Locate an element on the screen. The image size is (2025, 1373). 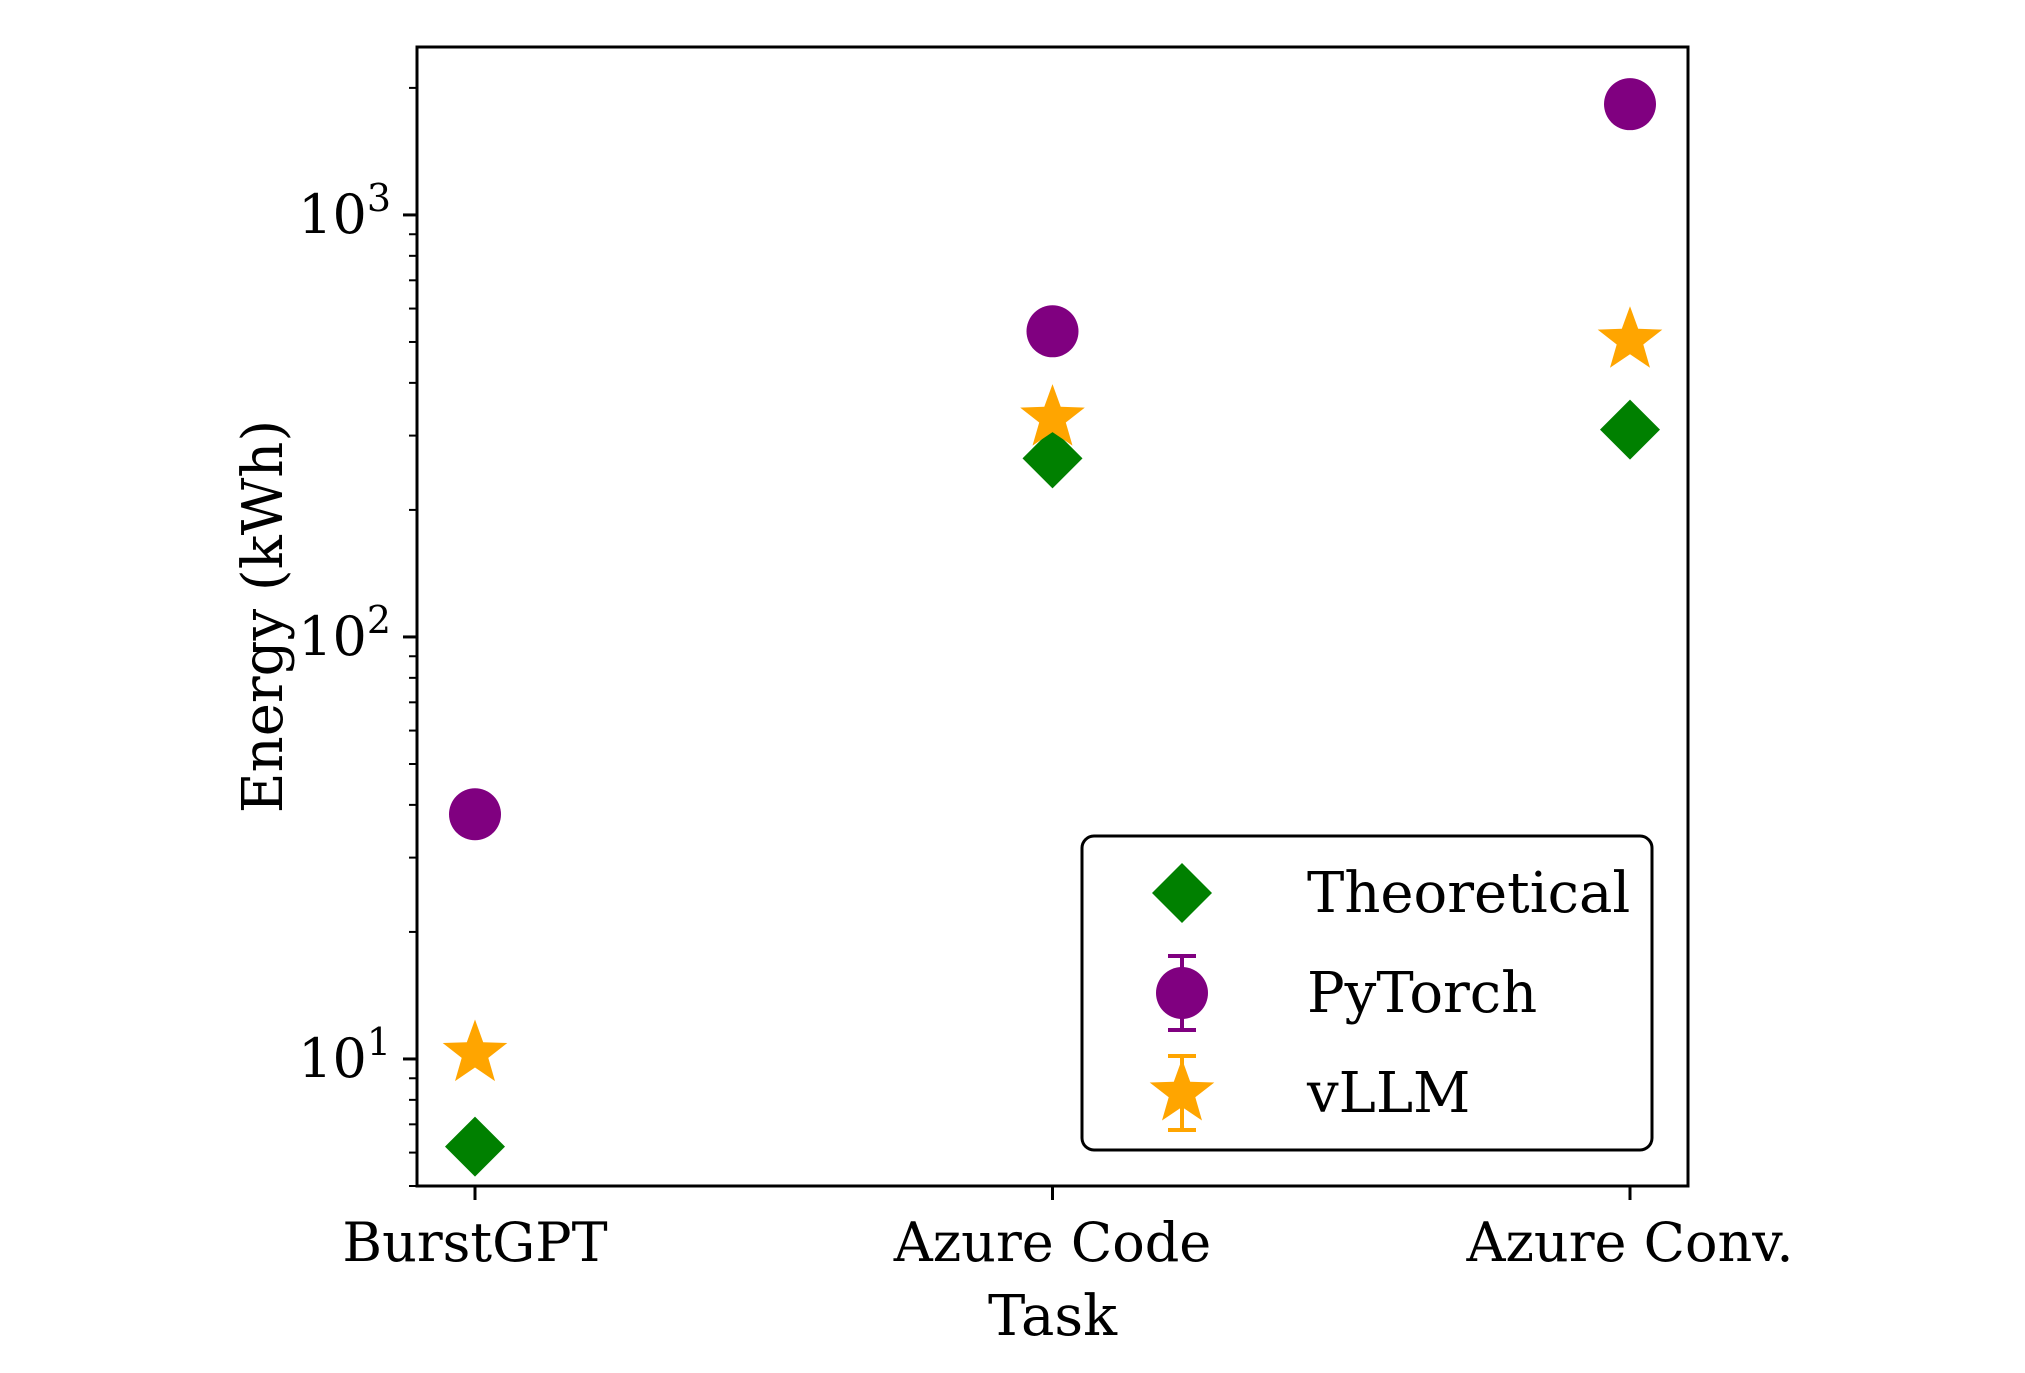
theoretical-legend-marker is located at coordinates (1182, 893).